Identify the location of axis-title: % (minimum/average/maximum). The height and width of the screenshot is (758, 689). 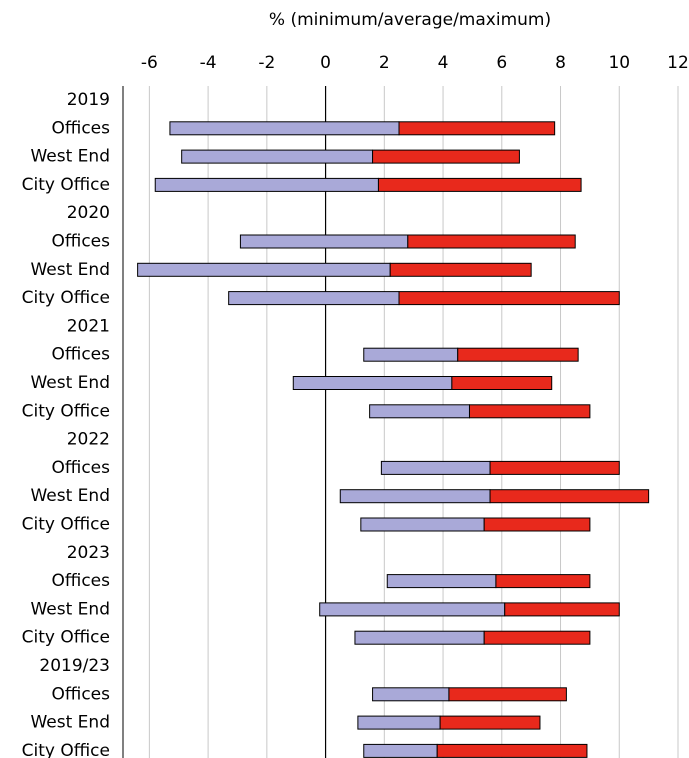
(410, 20).